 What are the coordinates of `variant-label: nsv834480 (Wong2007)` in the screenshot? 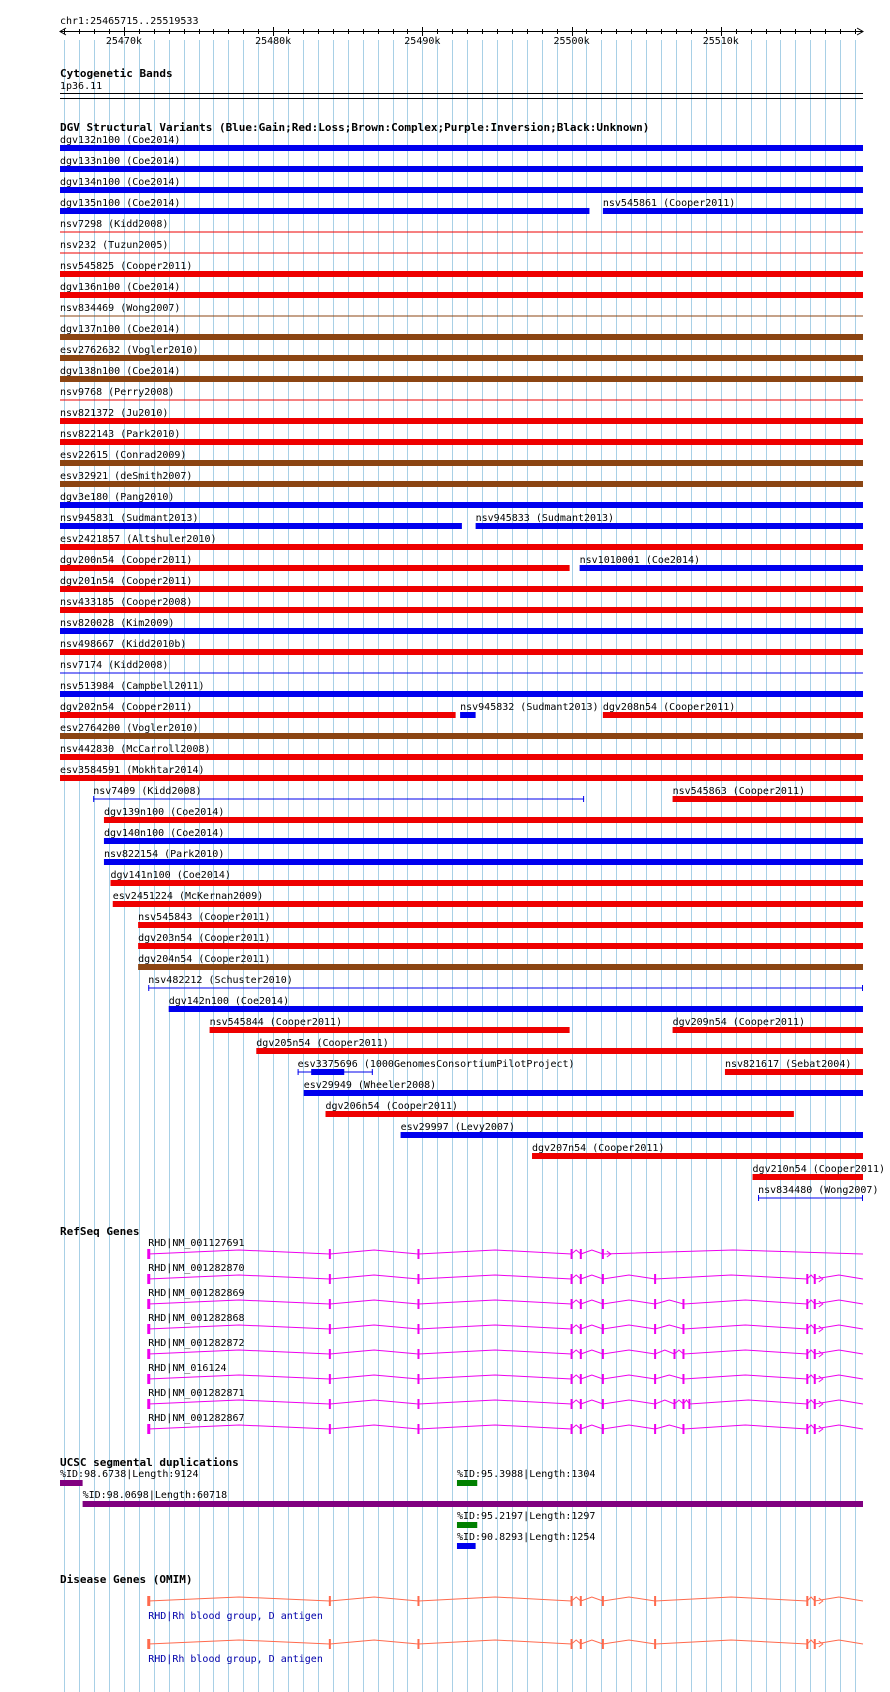 It's located at (818, 1190).